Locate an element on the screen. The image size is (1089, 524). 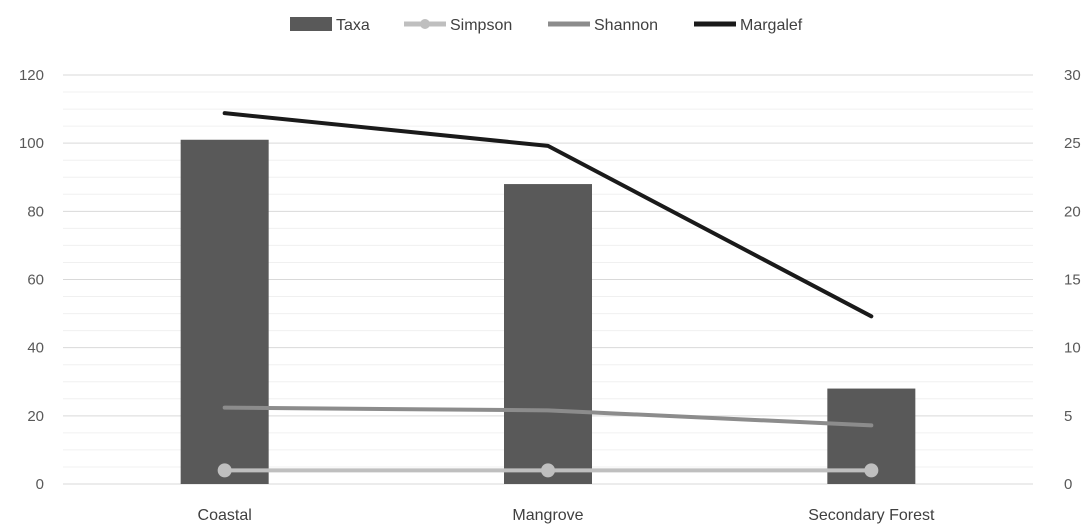
right-tick-label: 0 is located at coordinates (1068, 484).